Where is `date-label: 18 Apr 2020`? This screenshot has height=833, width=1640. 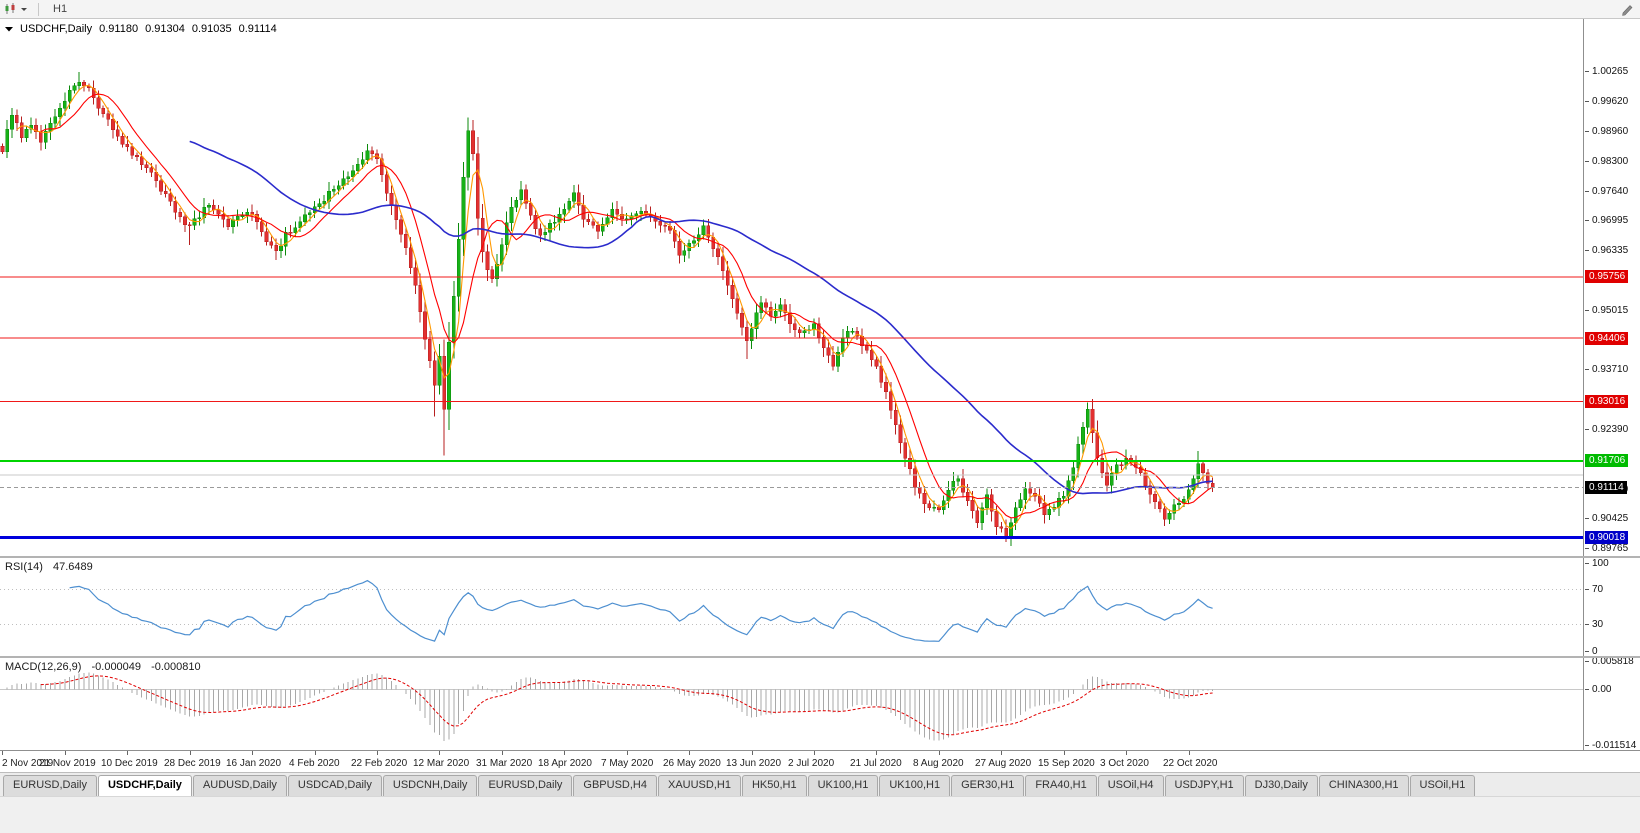 date-label: 18 Apr 2020 is located at coordinates (565, 763).